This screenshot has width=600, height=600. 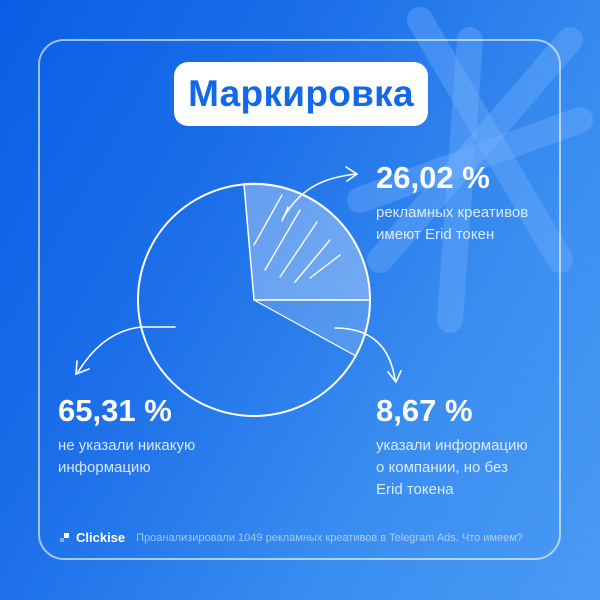 What do you see at coordinates (115, 410) in the screenshot?
I see `stat-value: 65,31 %` at bounding box center [115, 410].